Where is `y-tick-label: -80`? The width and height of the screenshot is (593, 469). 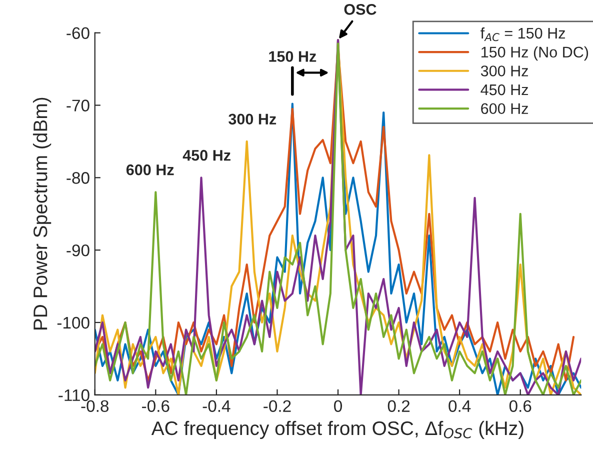 y-tick-label: -80 is located at coordinates (78, 178).